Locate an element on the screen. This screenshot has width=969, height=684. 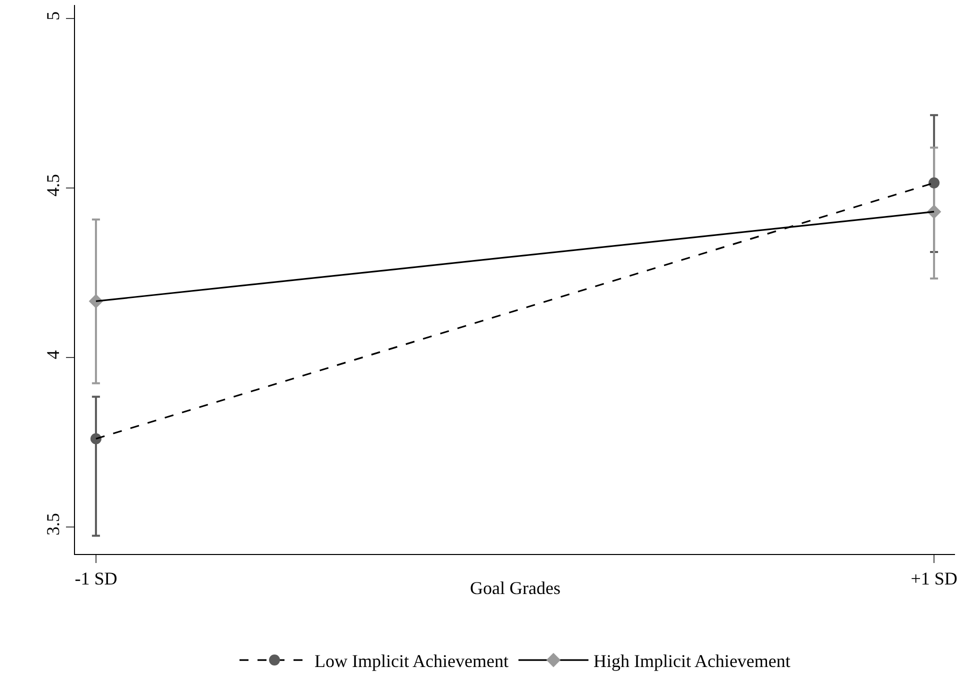
y-tick-label: 4 is located at coordinates (52, 355).